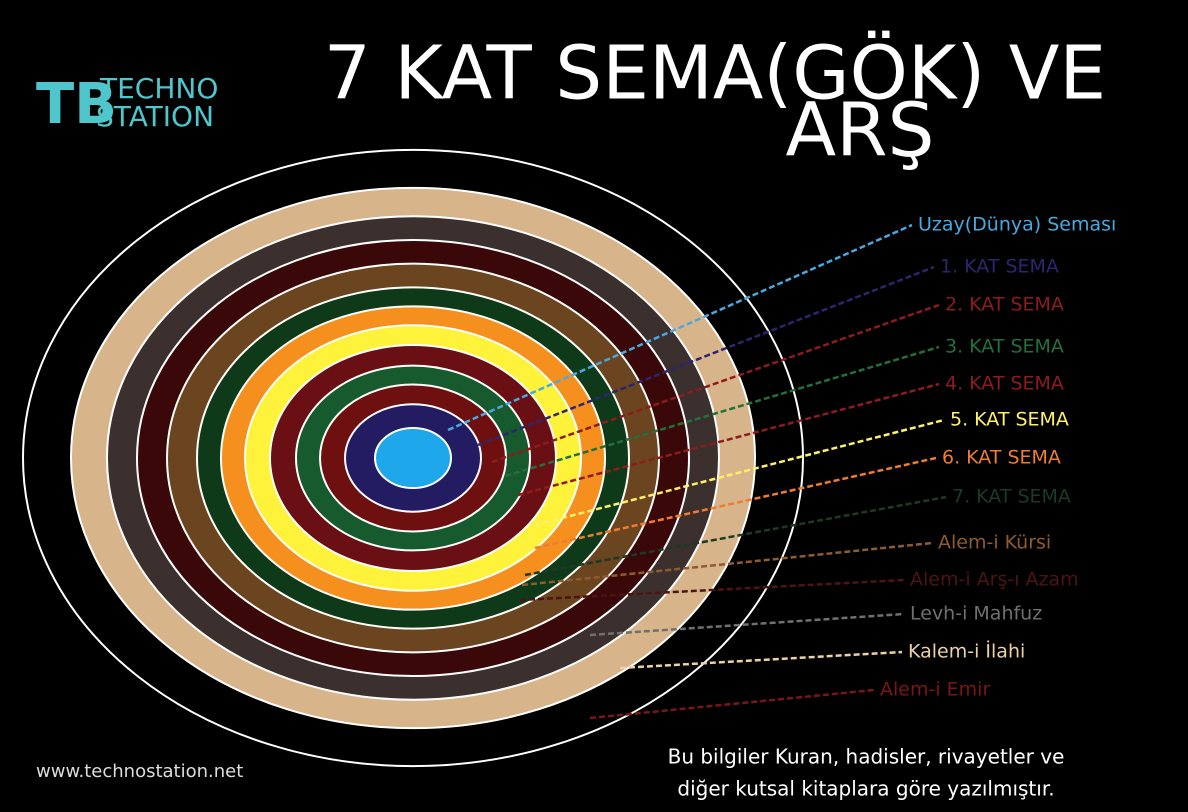 This screenshot has width=1188, height=812. I want to click on layer-label: 1. KAT SEMA, so click(999, 267).